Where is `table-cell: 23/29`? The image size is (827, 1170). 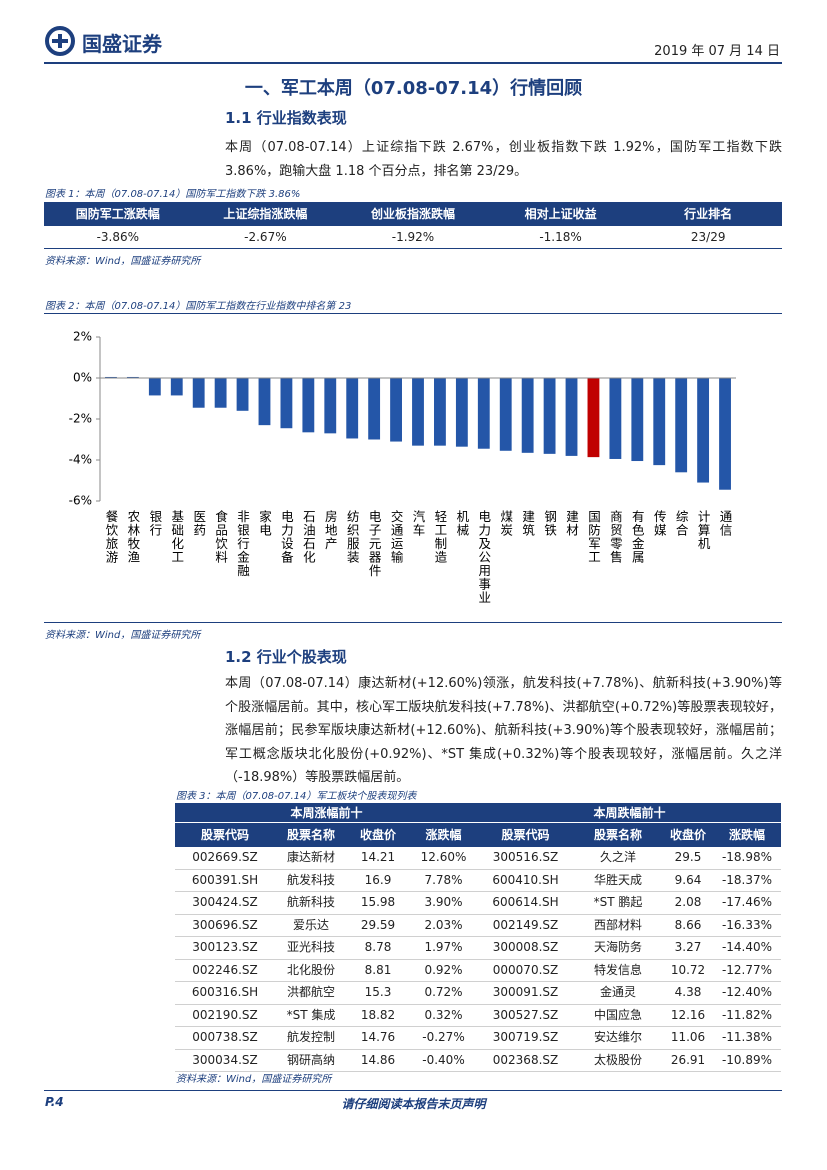
table-cell: 23/29 is located at coordinates (708, 237).